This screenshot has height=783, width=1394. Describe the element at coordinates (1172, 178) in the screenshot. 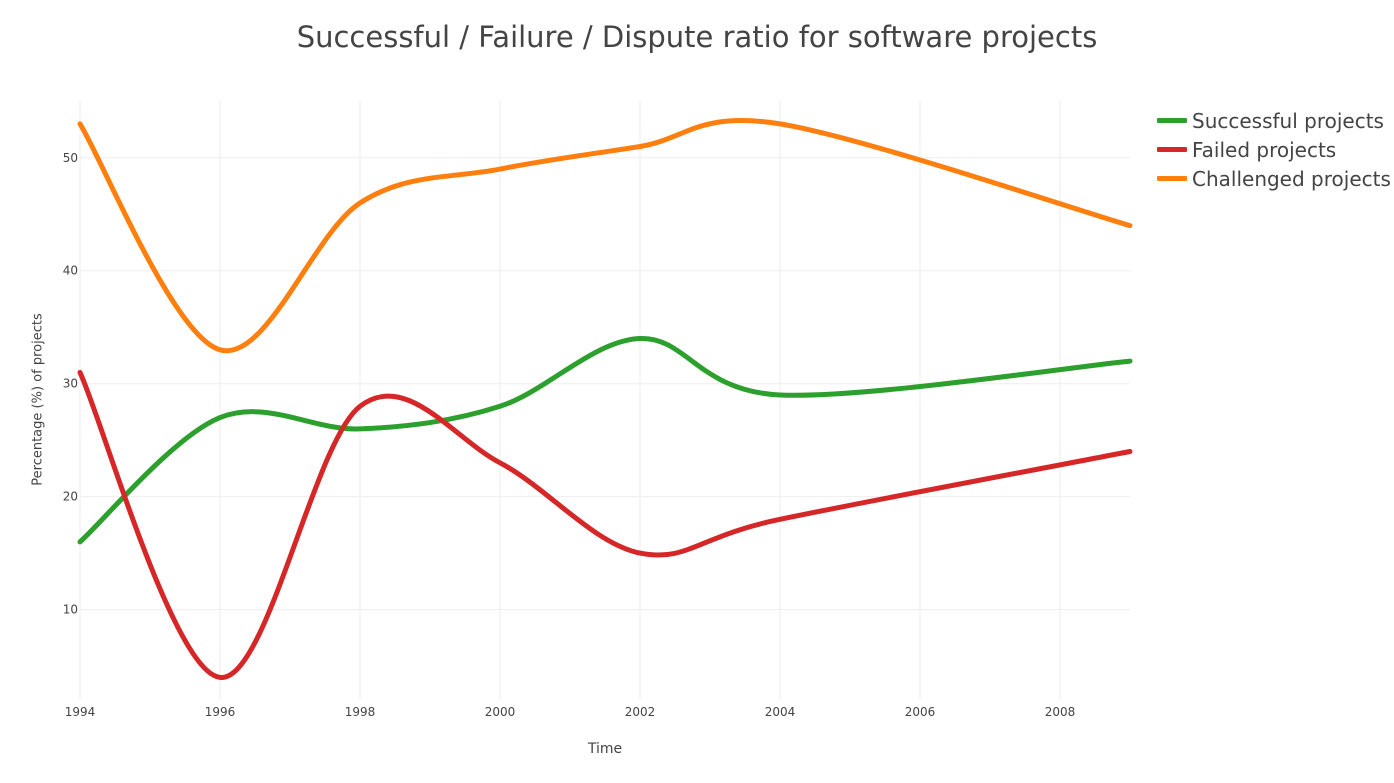

I see `legend-swatch-challenged` at that location.